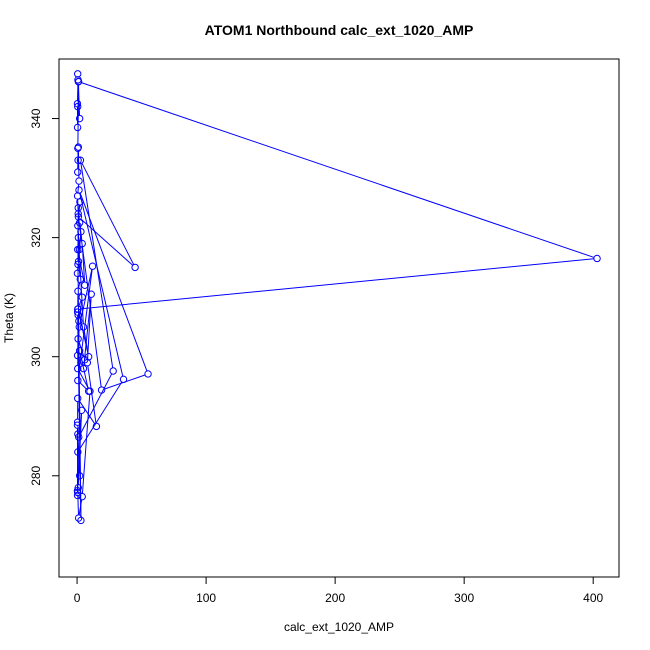  Describe the element at coordinates (36, 475) in the screenshot. I see `y-tick-label: 280` at that location.